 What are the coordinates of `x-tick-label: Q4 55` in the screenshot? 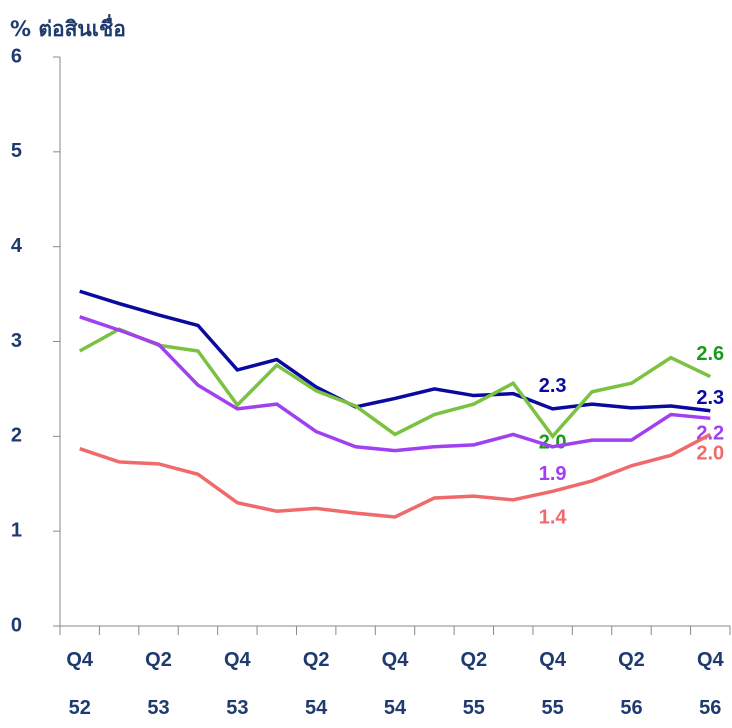 It's located at (552, 684).